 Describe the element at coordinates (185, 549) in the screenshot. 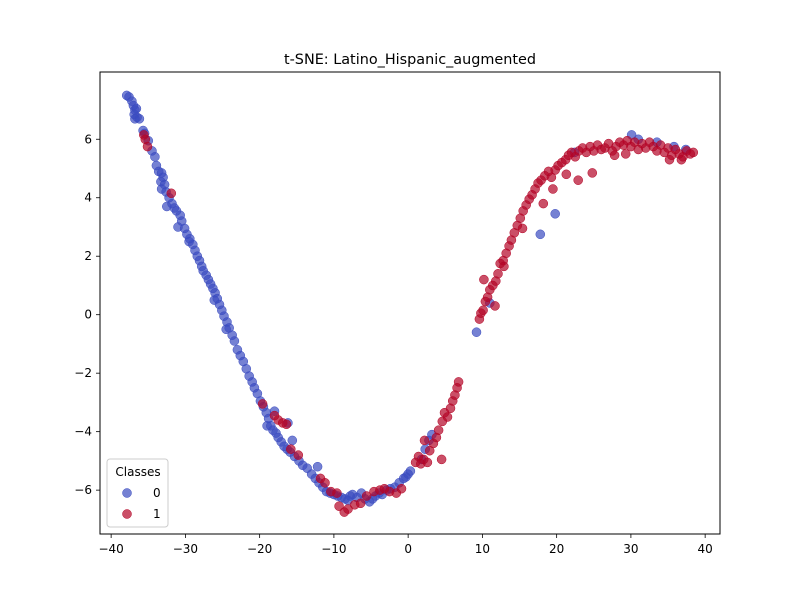

I see `x-tick-label: −30` at that location.